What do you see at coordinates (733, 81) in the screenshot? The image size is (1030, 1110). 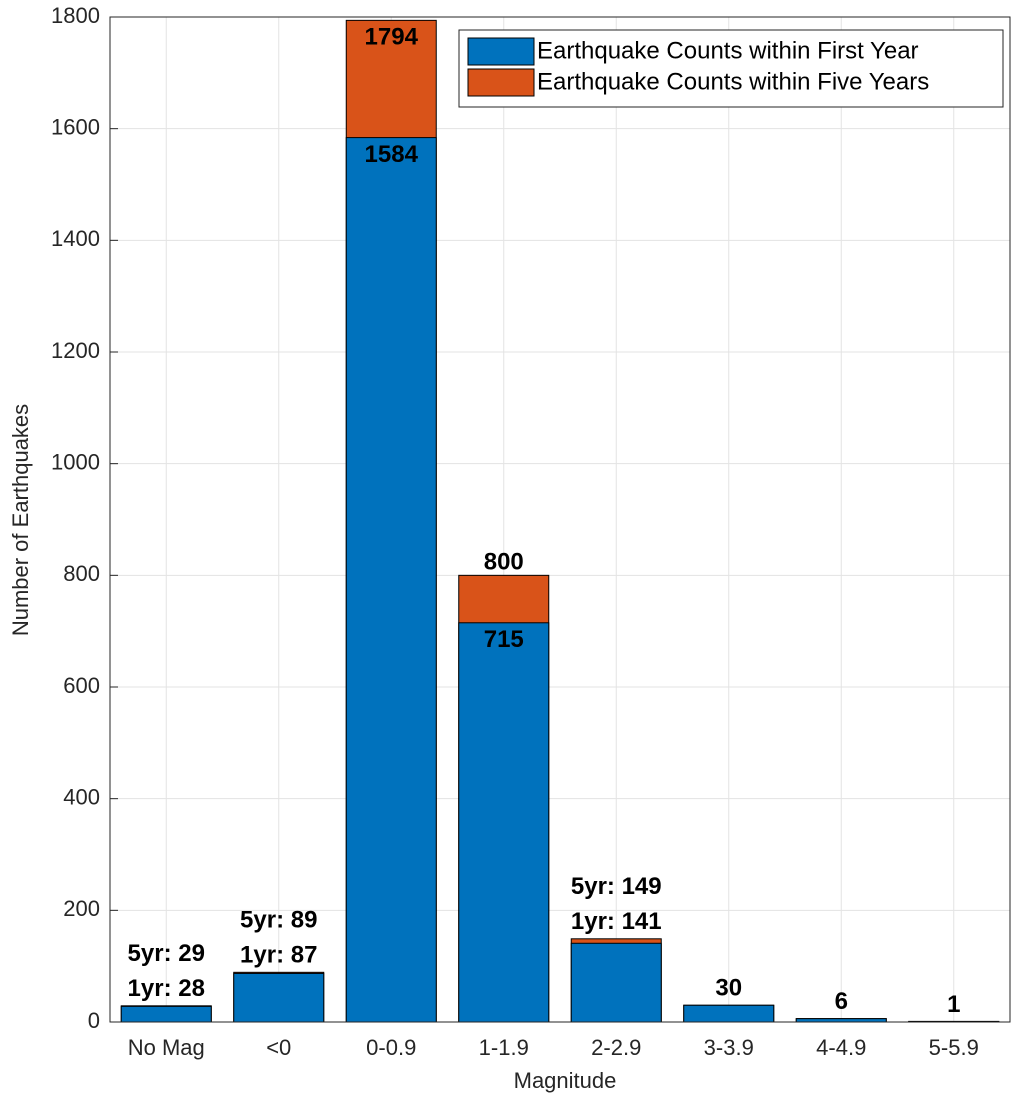 I see `legend-label: Earthquake Counts within Five Years` at bounding box center [733, 81].